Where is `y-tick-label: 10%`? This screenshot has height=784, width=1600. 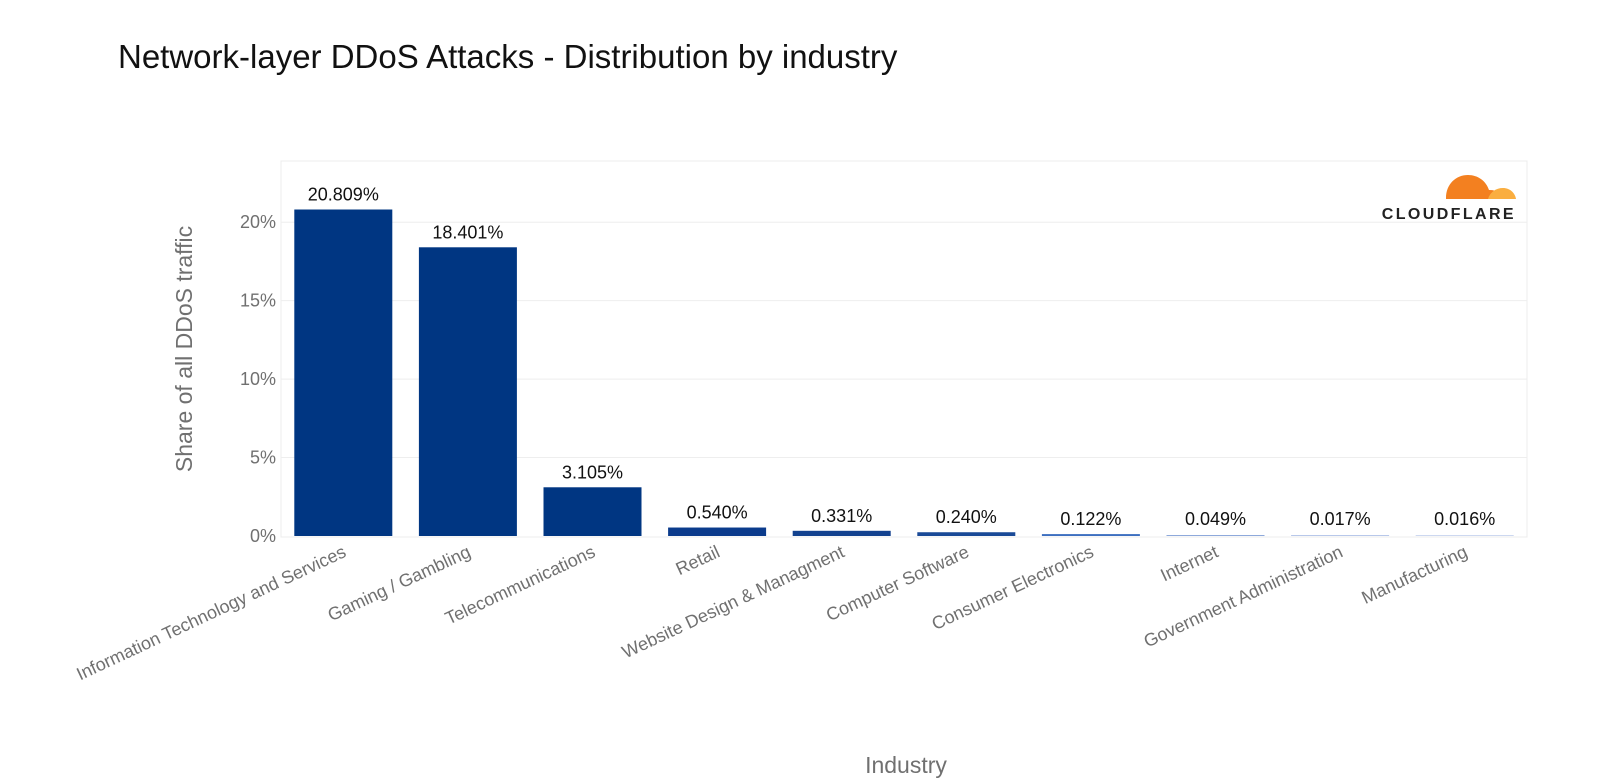
y-tick-label: 10% is located at coordinates (258, 379).